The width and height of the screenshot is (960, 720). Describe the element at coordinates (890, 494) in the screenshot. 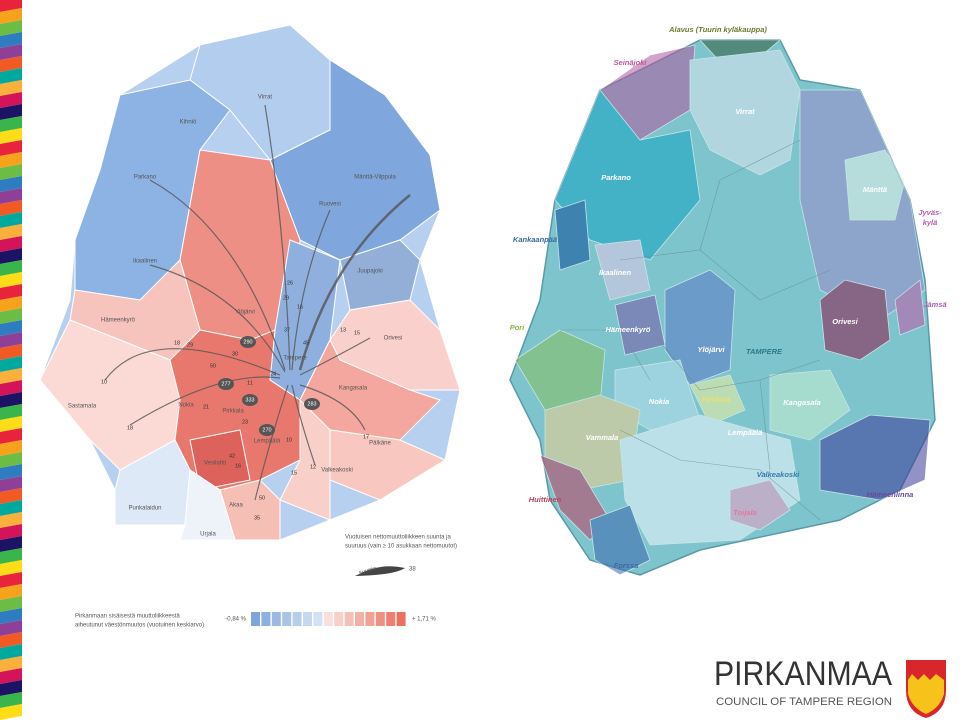

I see `place-label: Hämeenlinna` at that location.